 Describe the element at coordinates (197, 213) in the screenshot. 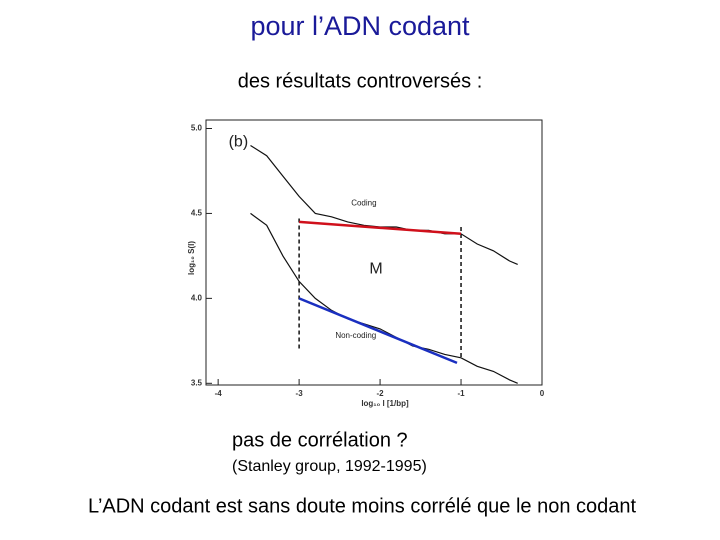

I see `y-tick-label: 4.5` at that location.